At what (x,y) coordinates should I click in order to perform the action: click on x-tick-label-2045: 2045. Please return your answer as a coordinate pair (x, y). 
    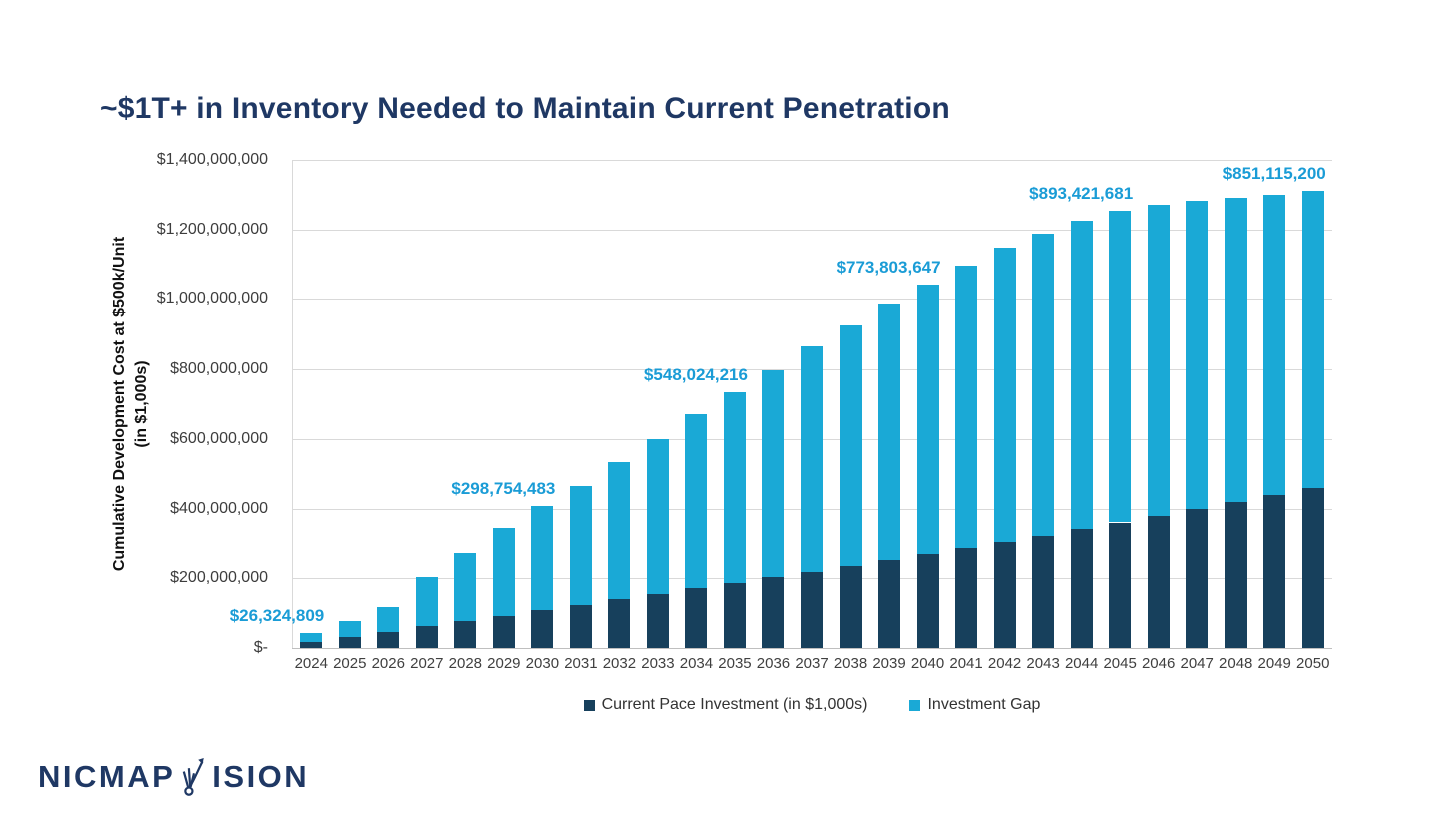
    Looking at the image, I should click on (1120, 663).